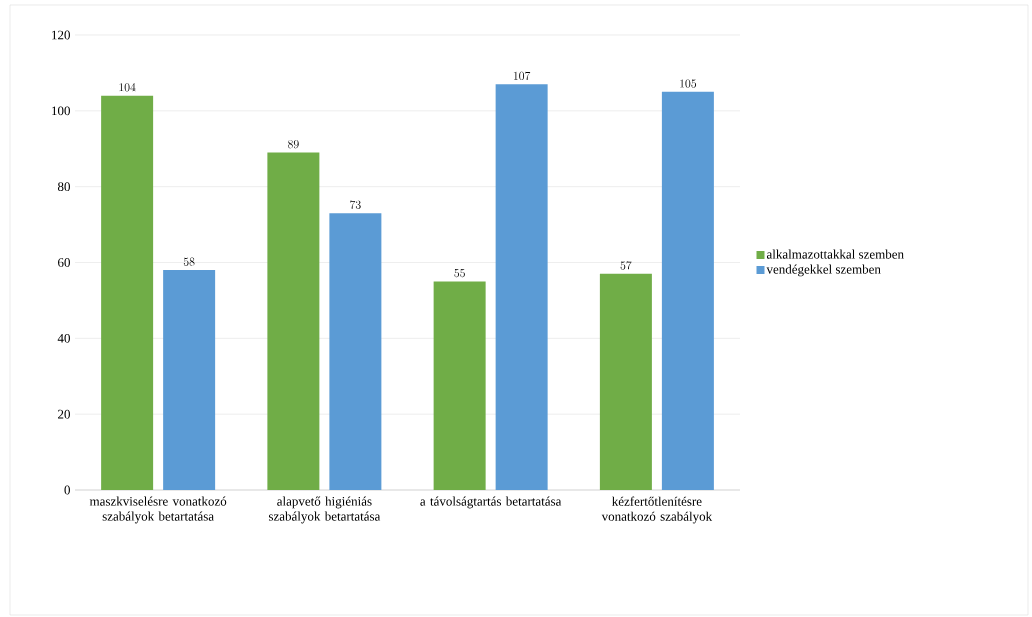 The width and height of the screenshot is (1032, 617). Describe the element at coordinates (823, 270) in the screenshot. I see `legend-label: vendégekkel szemben` at that location.